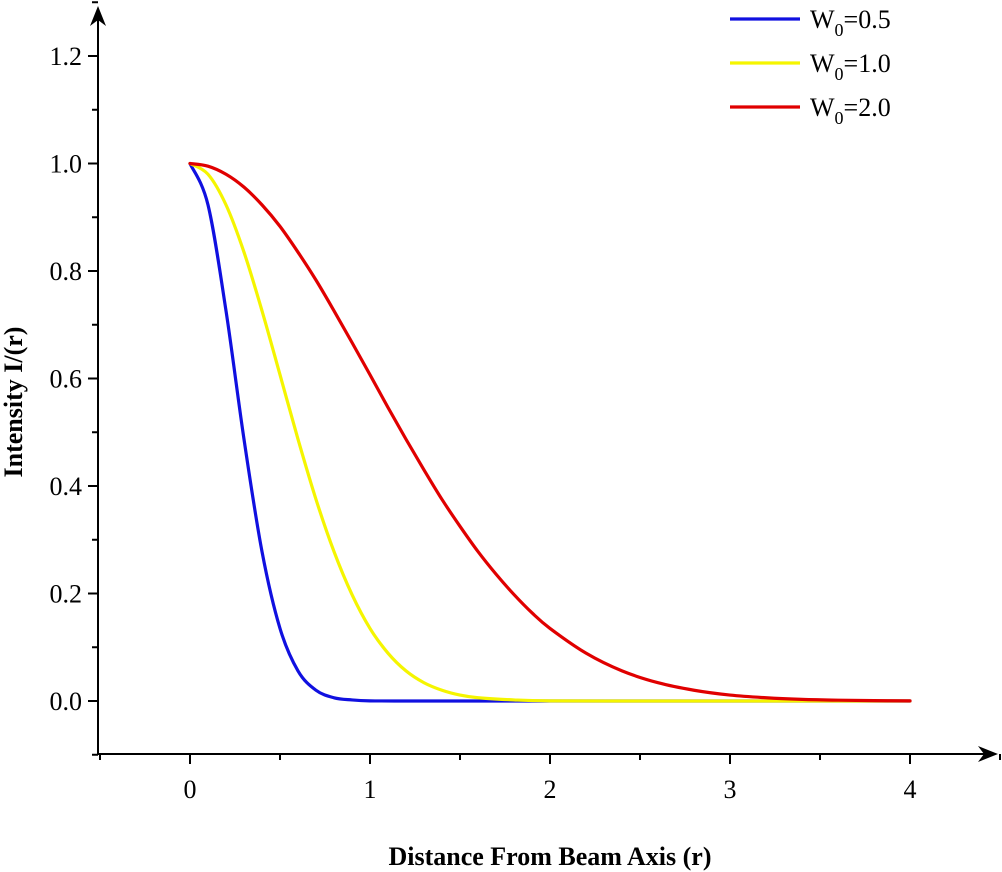 Image resolution: width=1002 pixels, height=872 pixels. What do you see at coordinates (730, 789) in the screenshot?
I see `x-tick-label: 3` at bounding box center [730, 789].